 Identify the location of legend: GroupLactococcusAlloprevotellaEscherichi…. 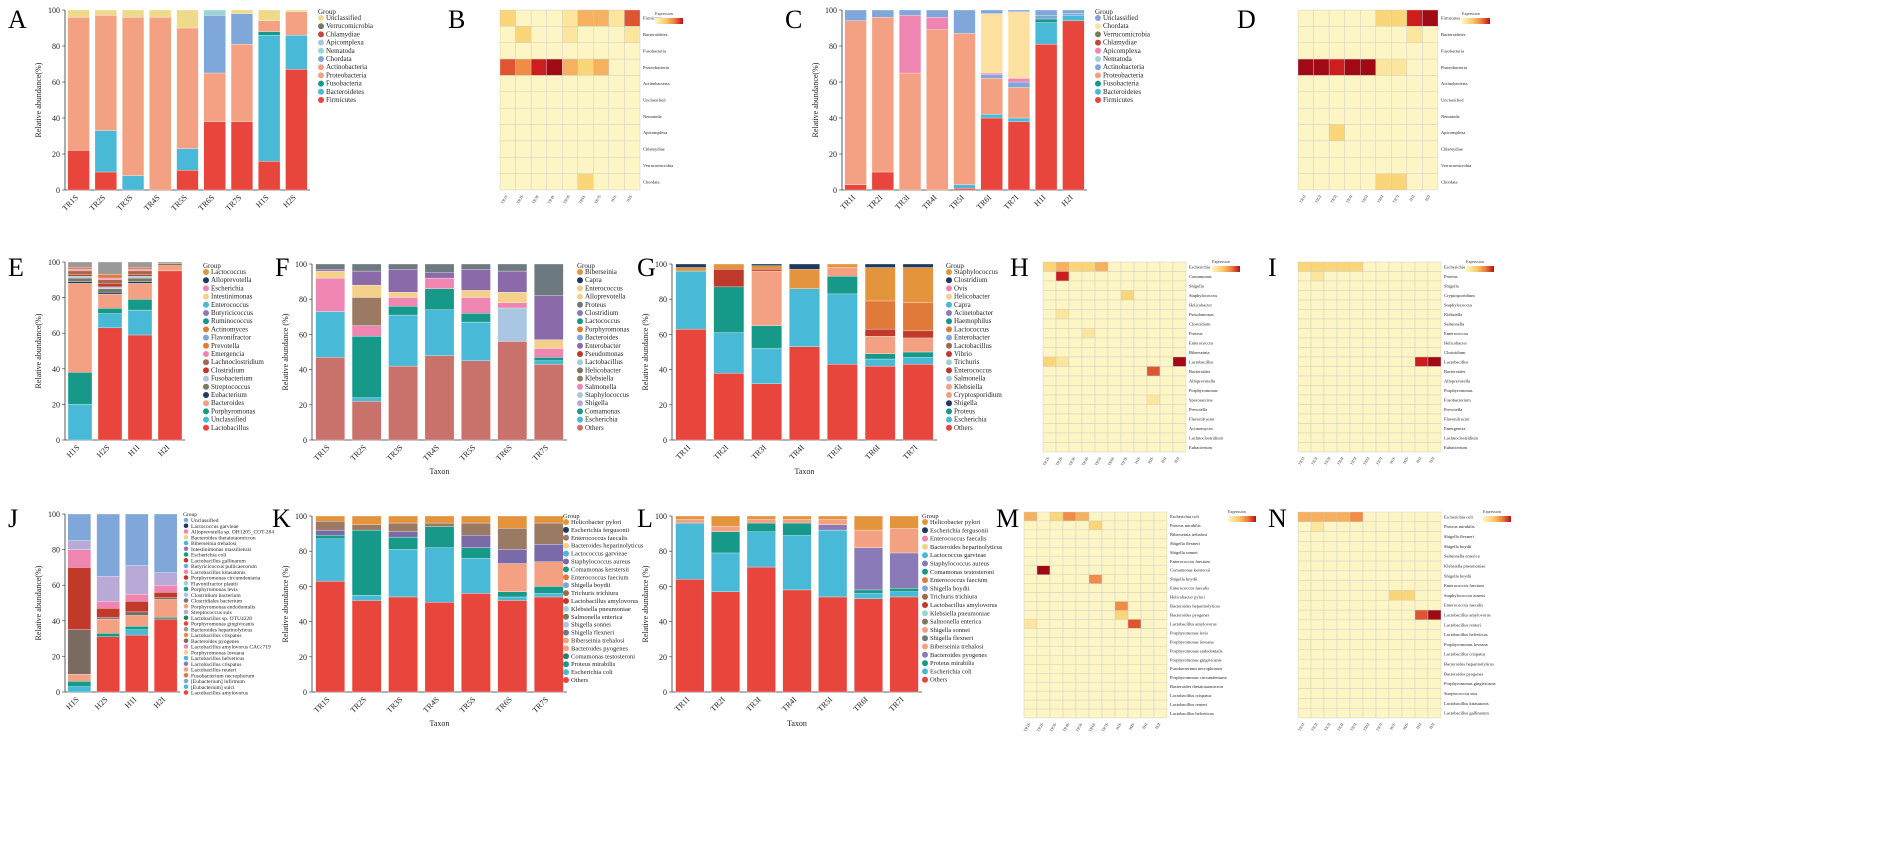
(233, 347).